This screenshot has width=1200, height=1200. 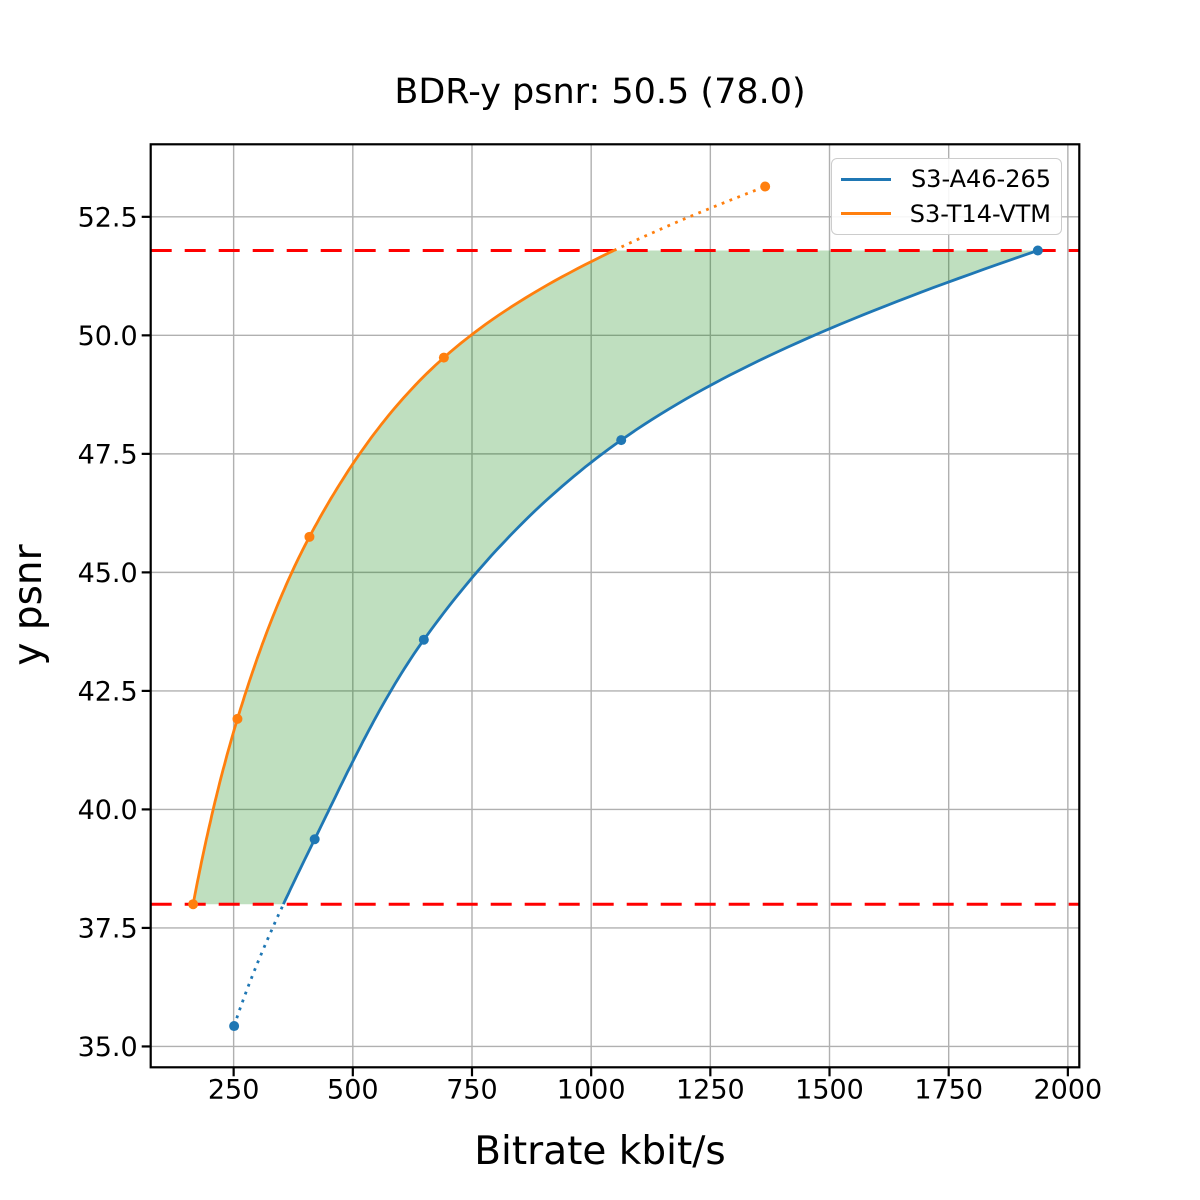 I want to click on y-tick-label: 42.5, so click(x=108, y=691).